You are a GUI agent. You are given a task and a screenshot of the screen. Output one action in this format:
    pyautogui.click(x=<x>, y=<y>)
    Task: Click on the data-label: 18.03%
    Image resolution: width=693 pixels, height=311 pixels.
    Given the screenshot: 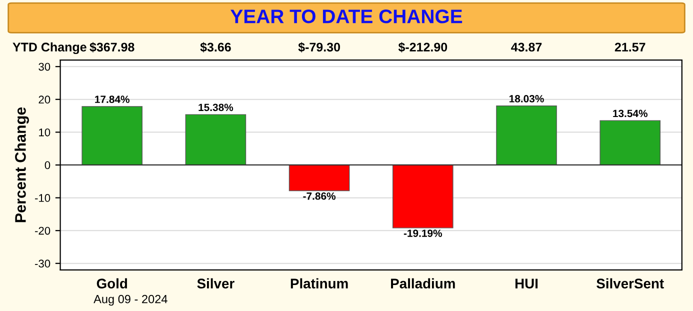 What is the action you would take?
    pyautogui.click(x=527, y=98)
    